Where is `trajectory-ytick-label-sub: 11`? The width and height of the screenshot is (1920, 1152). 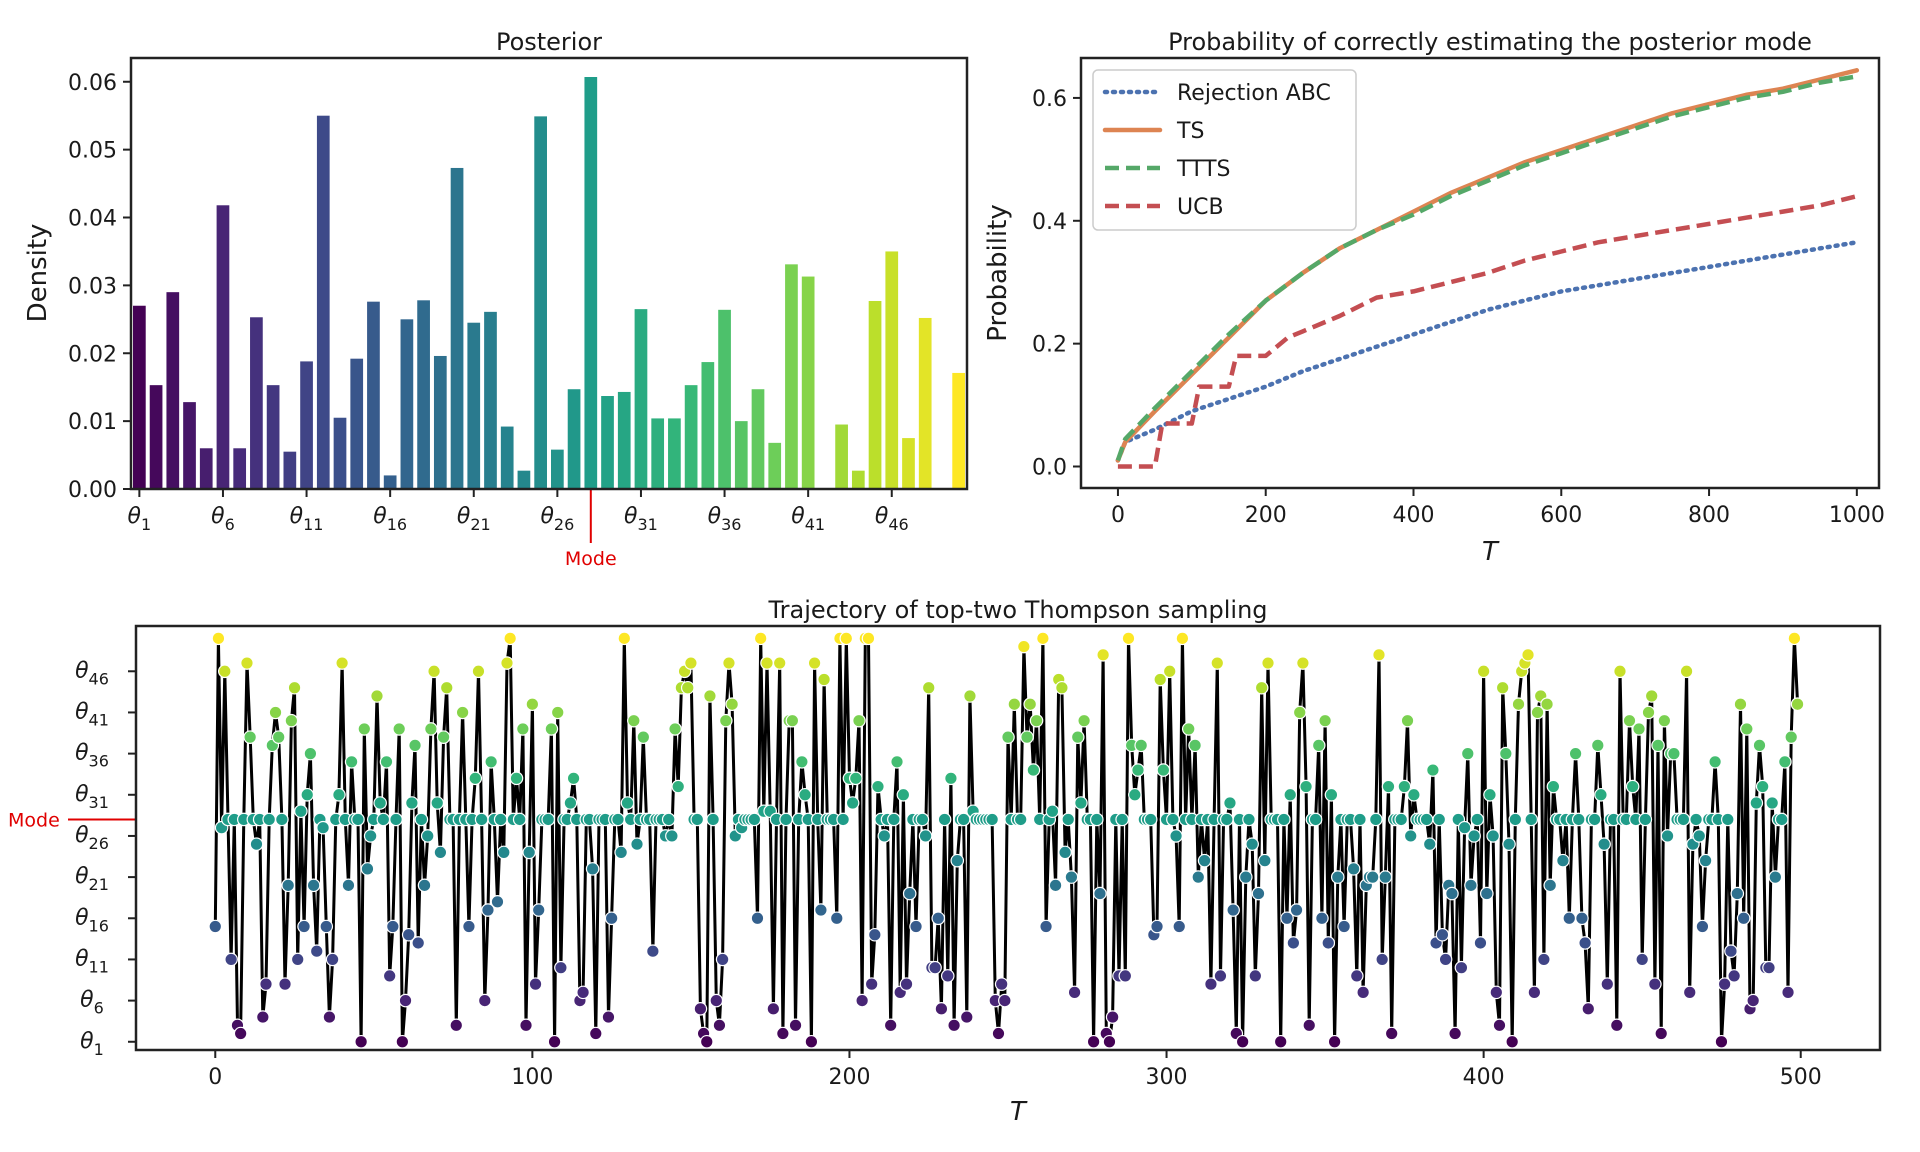
trajectory-ytick-label-sub: 11 is located at coordinates (99, 966).